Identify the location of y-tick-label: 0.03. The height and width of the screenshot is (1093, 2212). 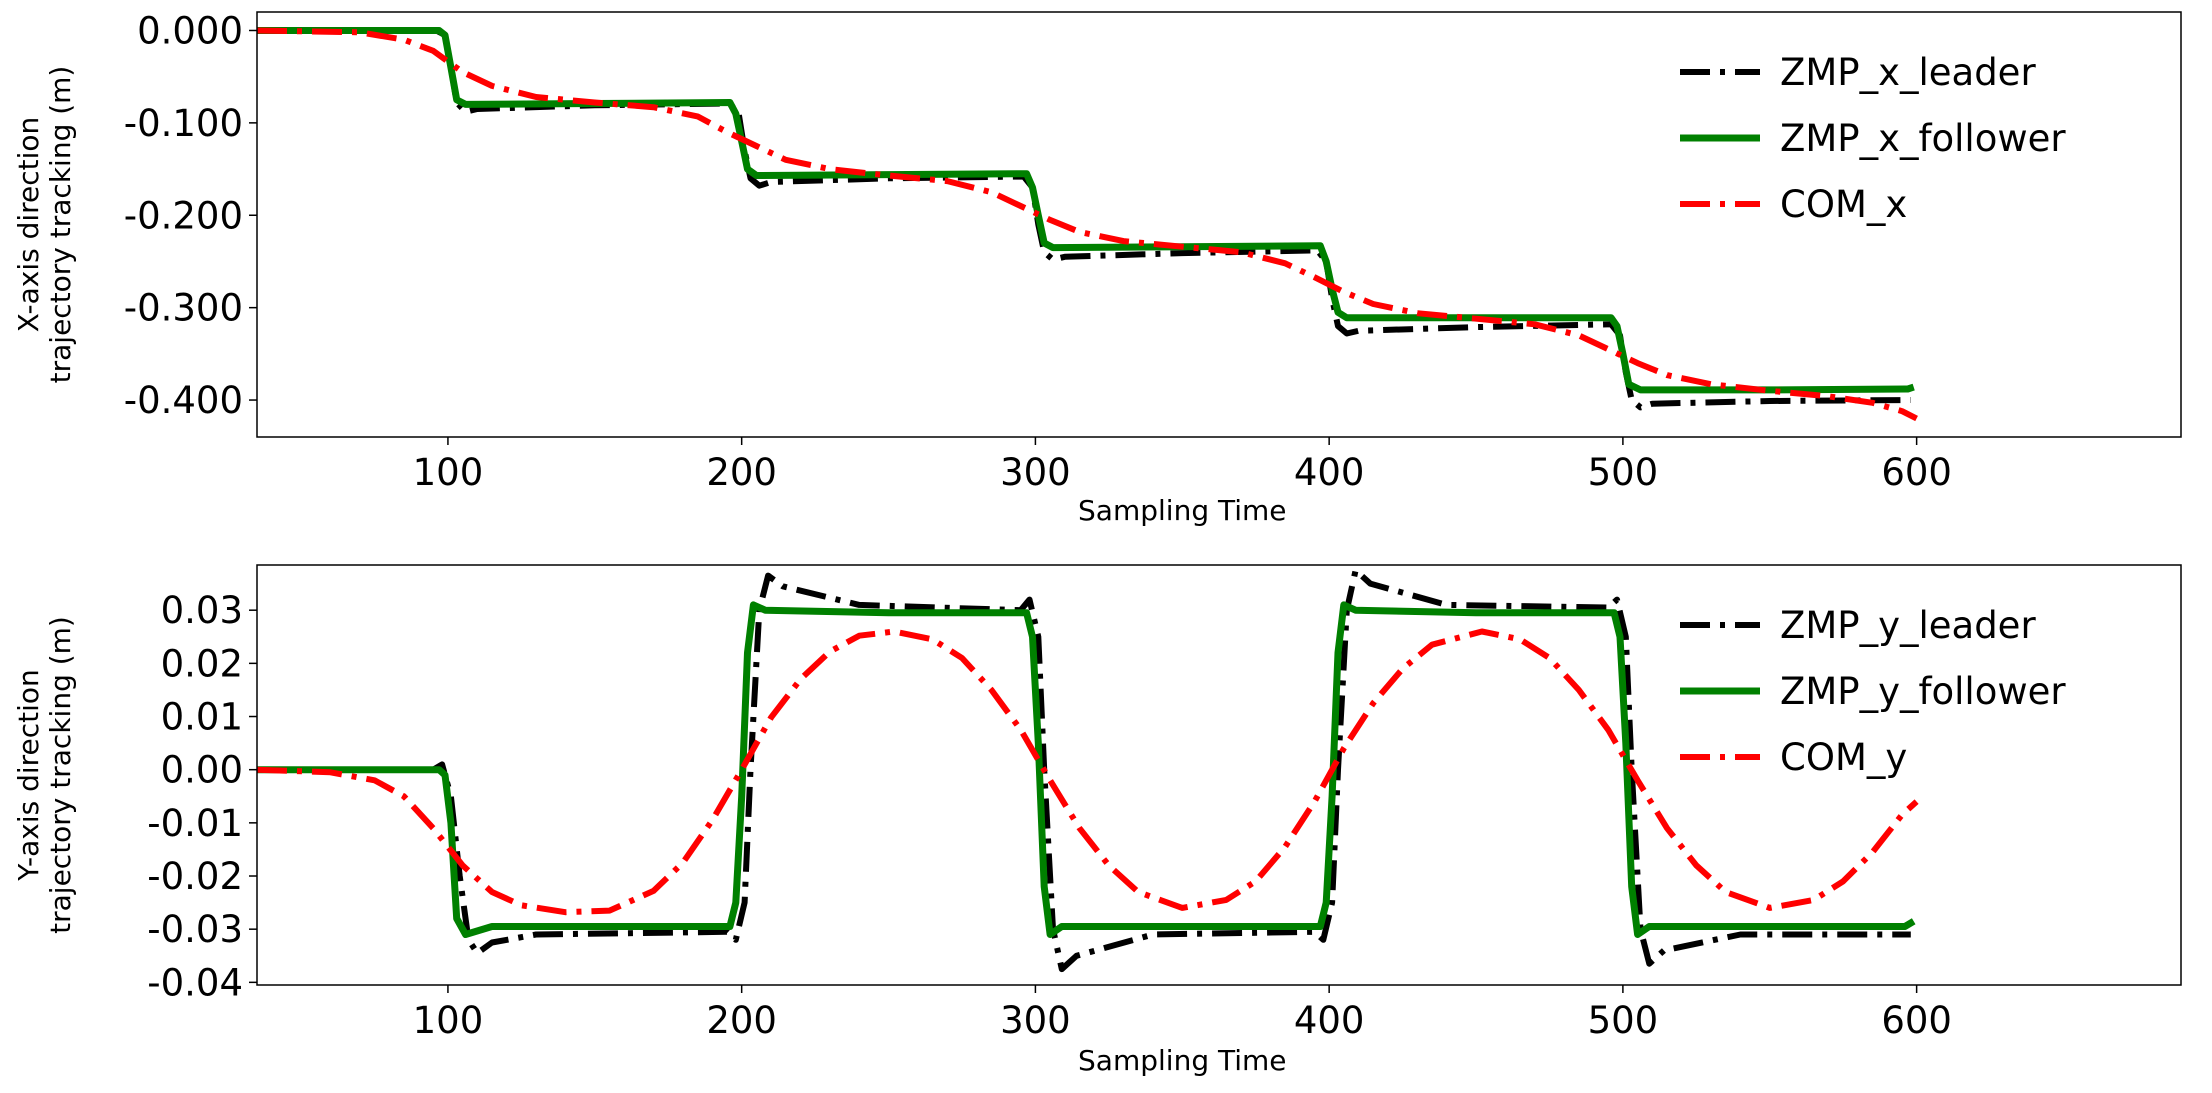
(202, 610).